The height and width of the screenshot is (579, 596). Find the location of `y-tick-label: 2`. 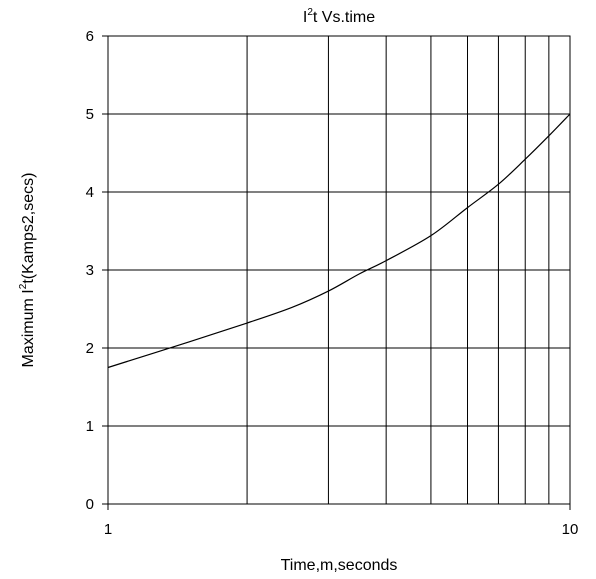

y-tick-label: 2 is located at coordinates (90, 348).